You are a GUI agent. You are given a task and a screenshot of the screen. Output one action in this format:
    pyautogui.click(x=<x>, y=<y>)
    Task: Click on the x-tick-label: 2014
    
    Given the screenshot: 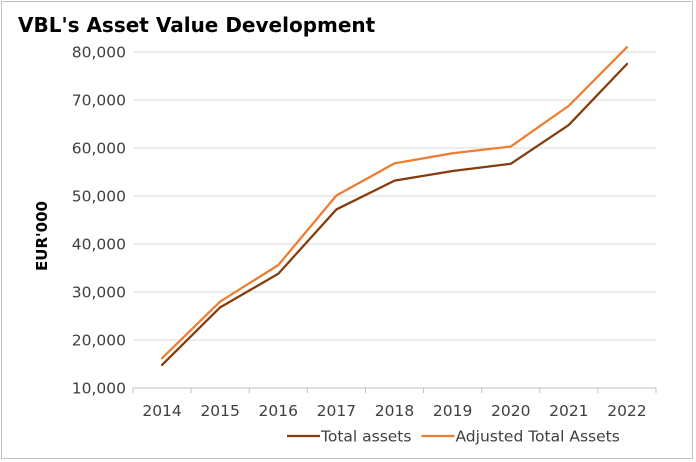 What is the action you would take?
    pyautogui.click(x=161, y=411)
    